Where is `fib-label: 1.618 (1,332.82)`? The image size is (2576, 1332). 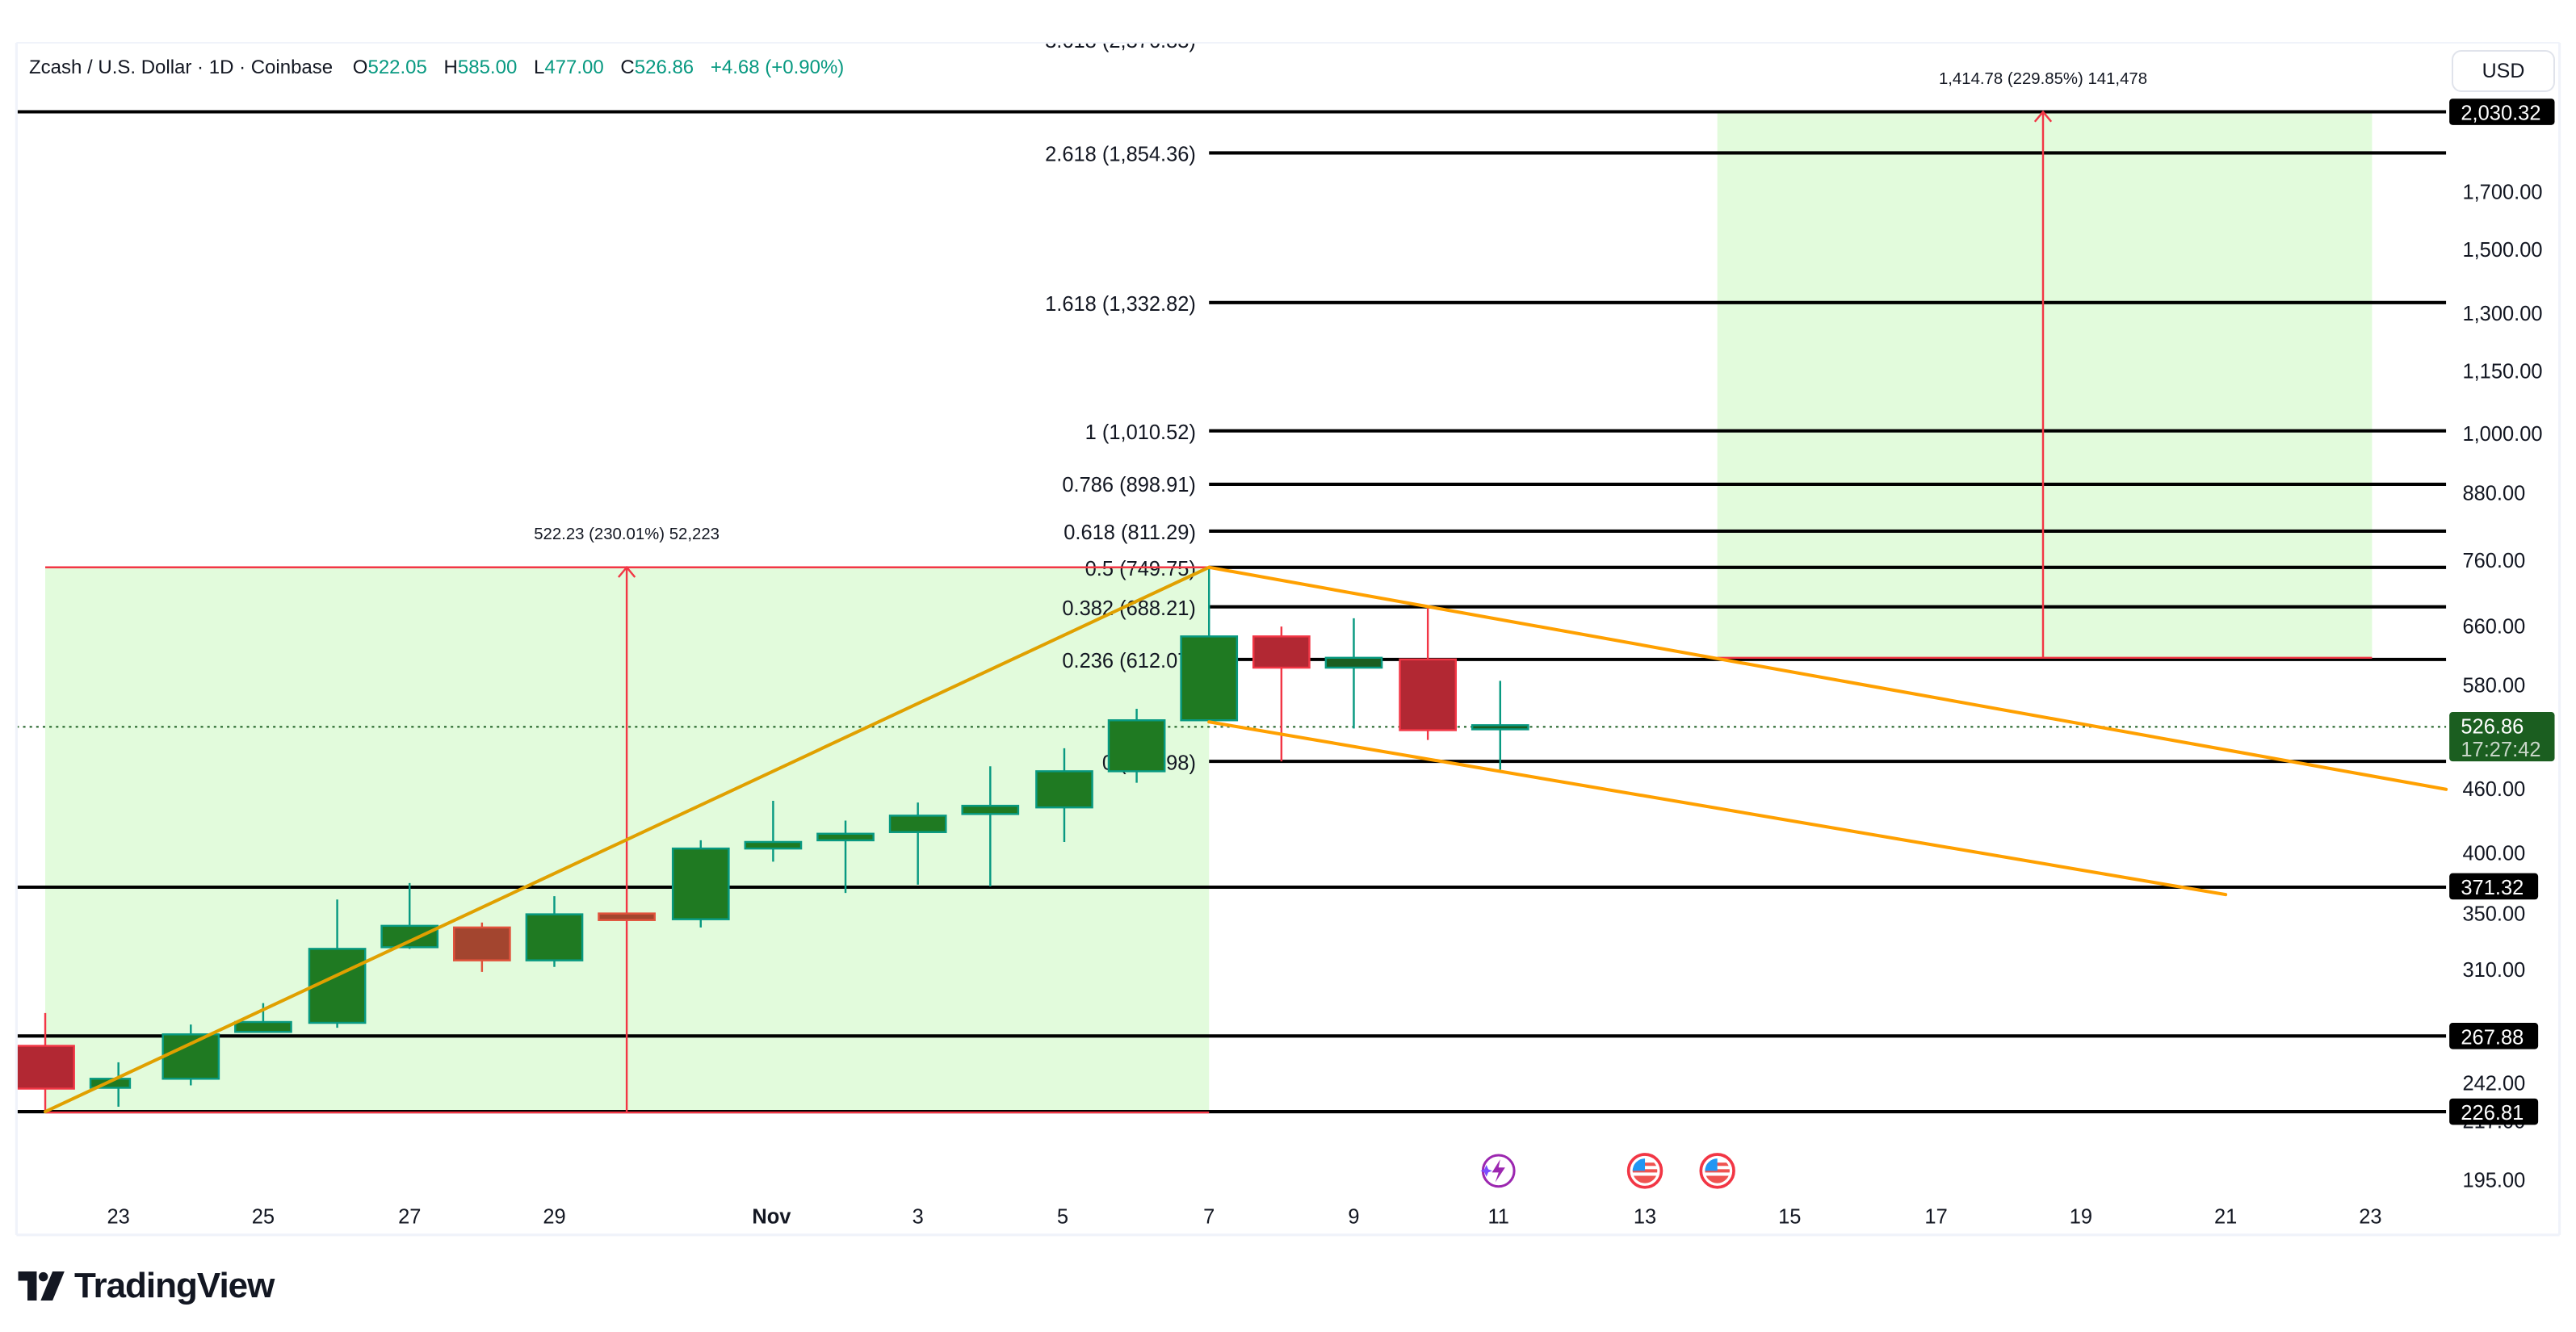 fib-label: 1.618 (1,332.82) is located at coordinates (1120, 304).